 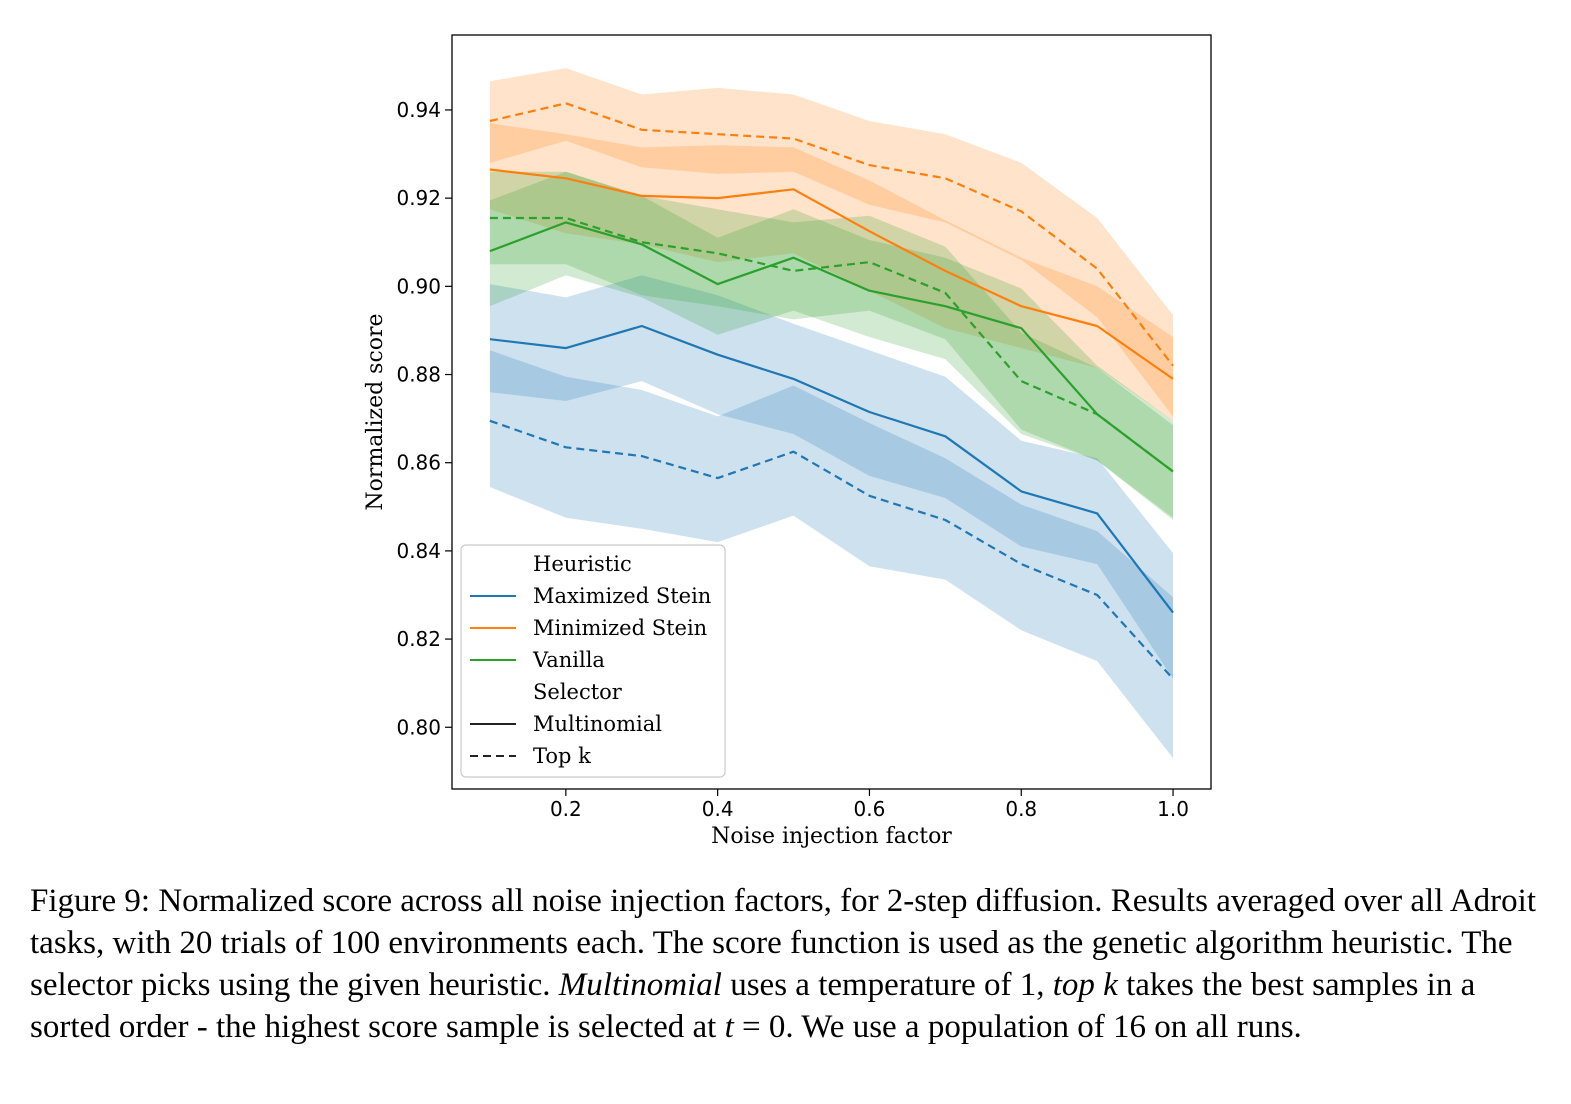 What do you see at coordinates (718, 809) in the screenshot?
I see `x-tick-label: 0.4` at bounding box center [718, 809].